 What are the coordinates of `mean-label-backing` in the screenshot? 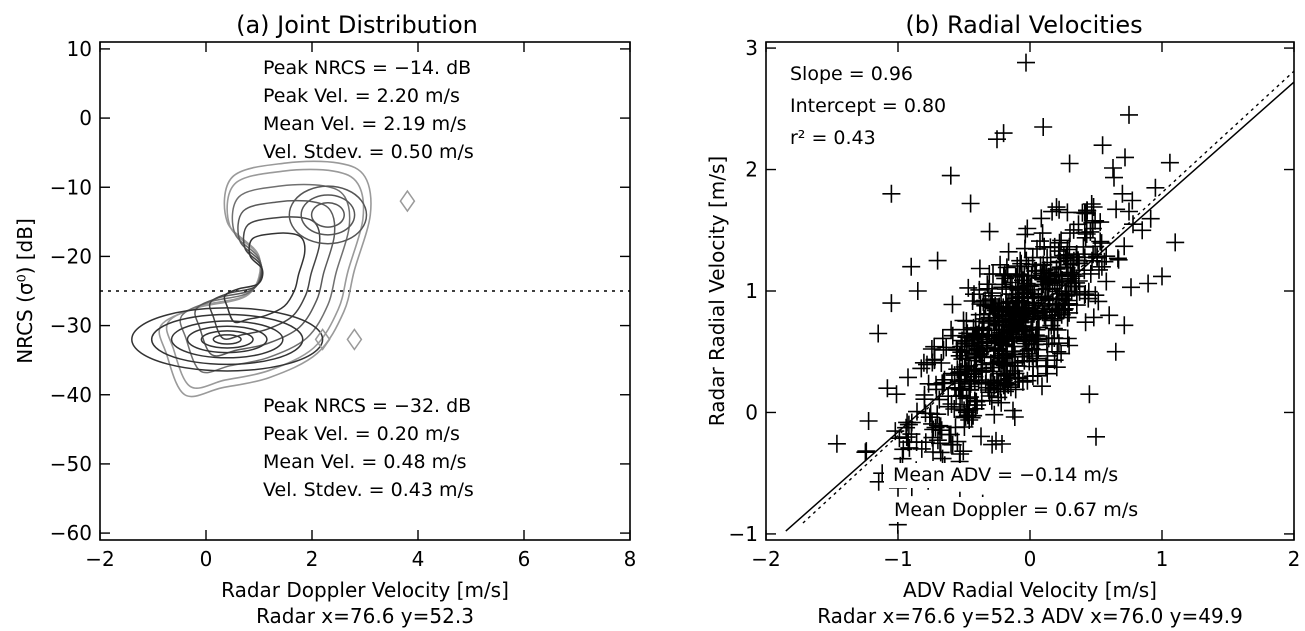 It's located at (1015, 509).